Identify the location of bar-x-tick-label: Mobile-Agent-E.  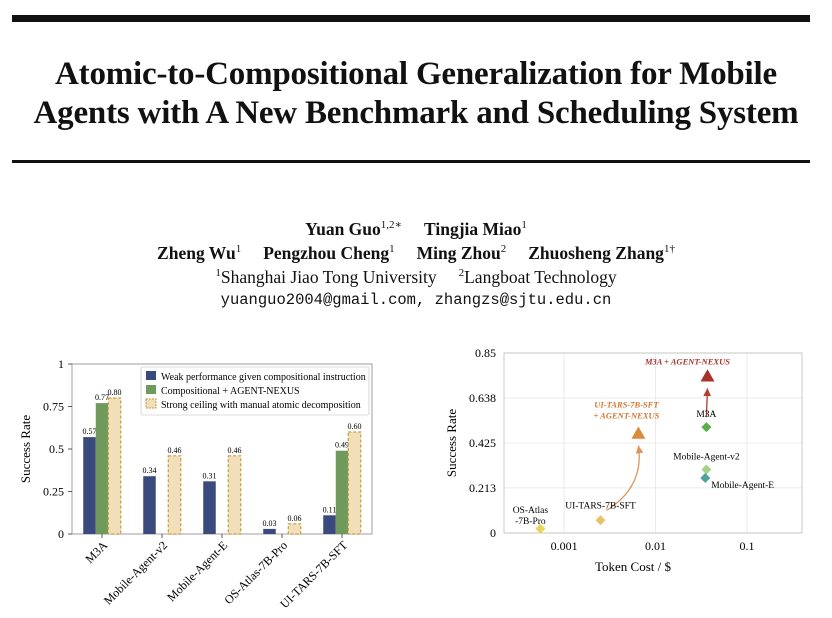
(197, 571).